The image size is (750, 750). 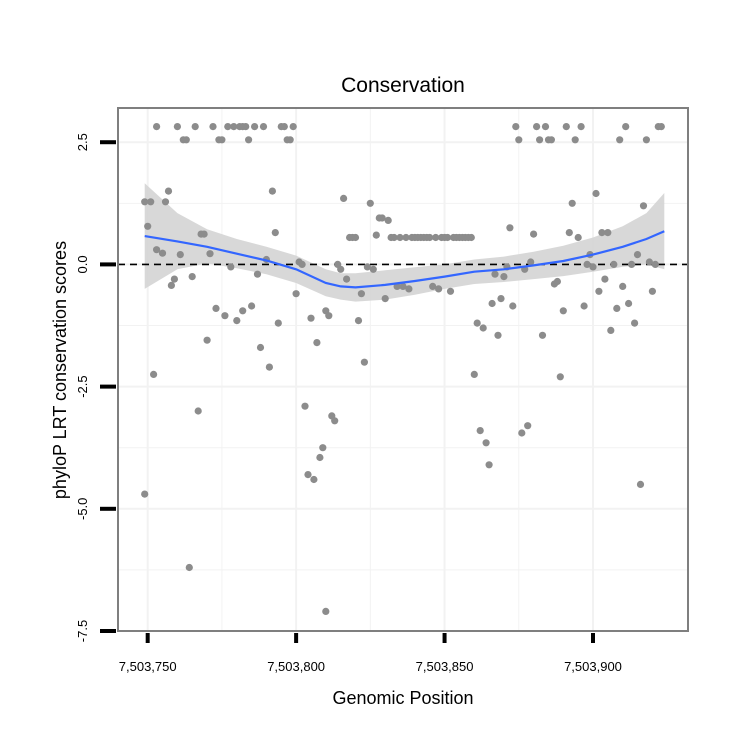 What do you see at coordinates (95, 387) in the screenshot?
I see `y-axis-ticks: -7.5 -5.0 -2.5 0.0 2.5` at bounding box center [95, 387].